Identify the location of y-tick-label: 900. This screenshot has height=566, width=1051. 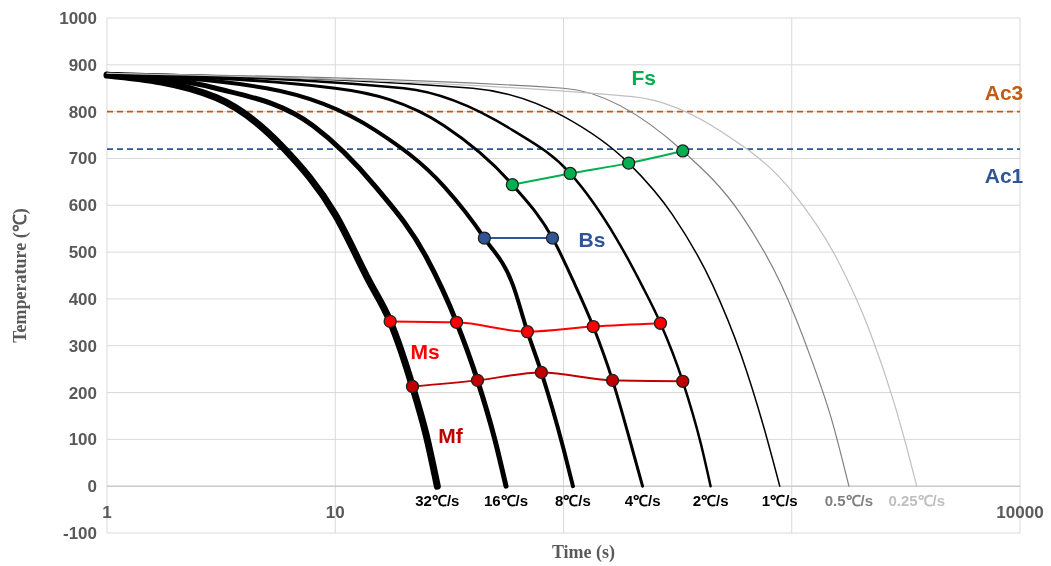
(82, 65).